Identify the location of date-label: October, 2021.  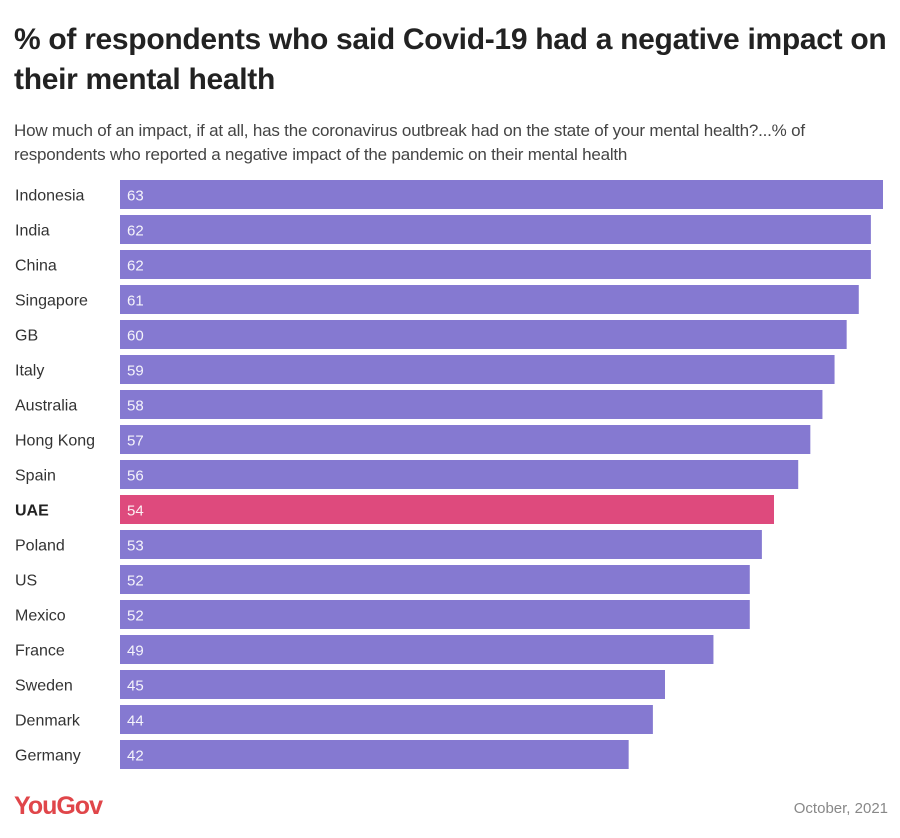
(840, 808).